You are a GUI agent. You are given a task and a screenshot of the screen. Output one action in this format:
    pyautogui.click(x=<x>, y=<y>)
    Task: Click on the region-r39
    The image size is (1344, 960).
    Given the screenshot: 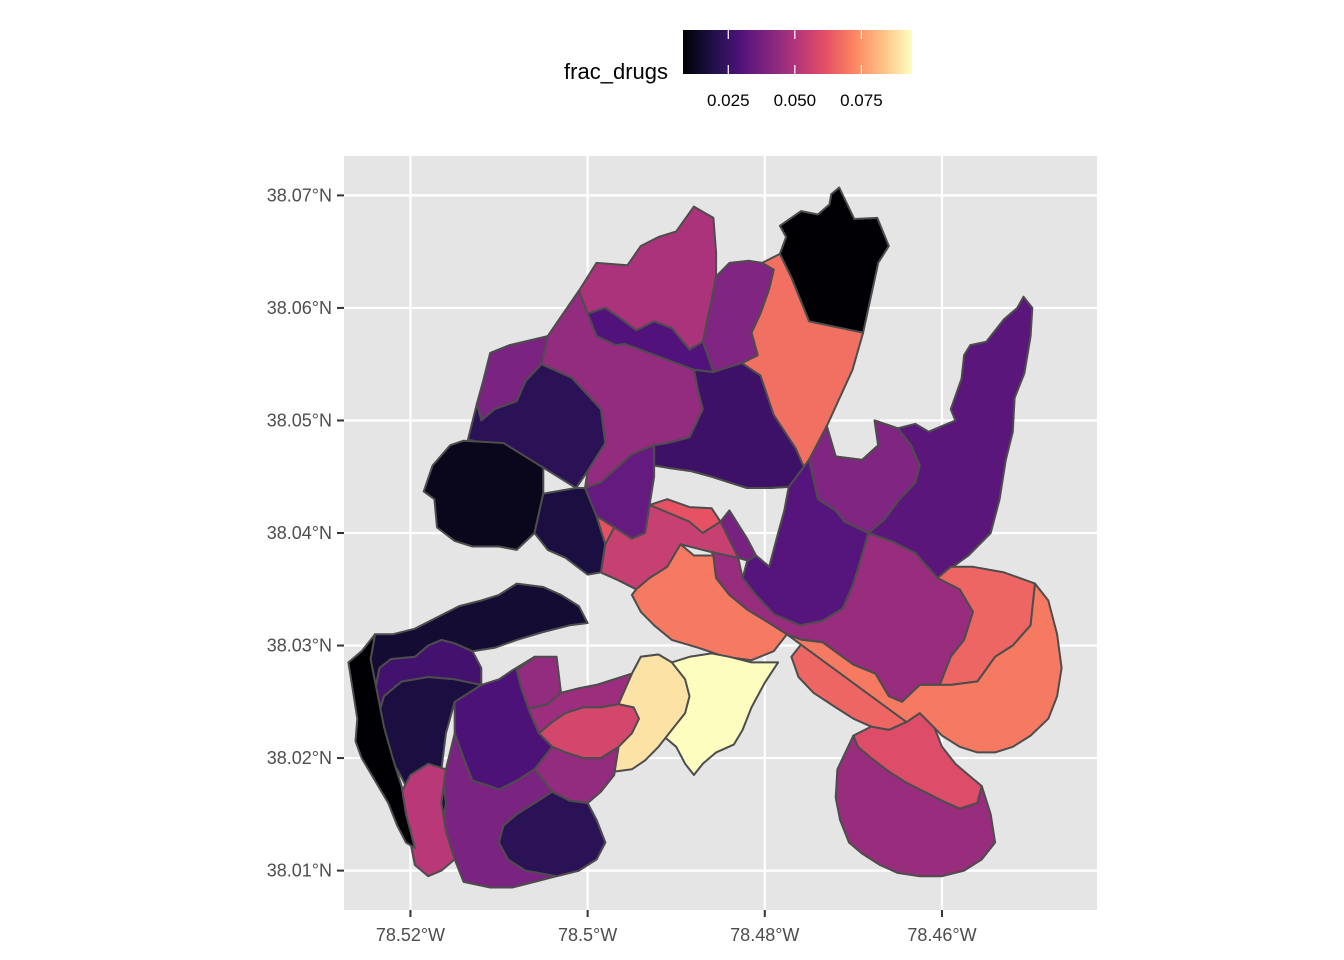 What is the action you would take?
    pyautogui.click(x=915, y=806)
    